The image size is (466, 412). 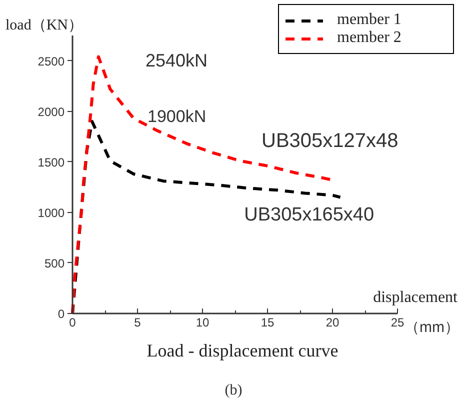 I want to click on x-tick-label: 20, so click(x=333, y=323).